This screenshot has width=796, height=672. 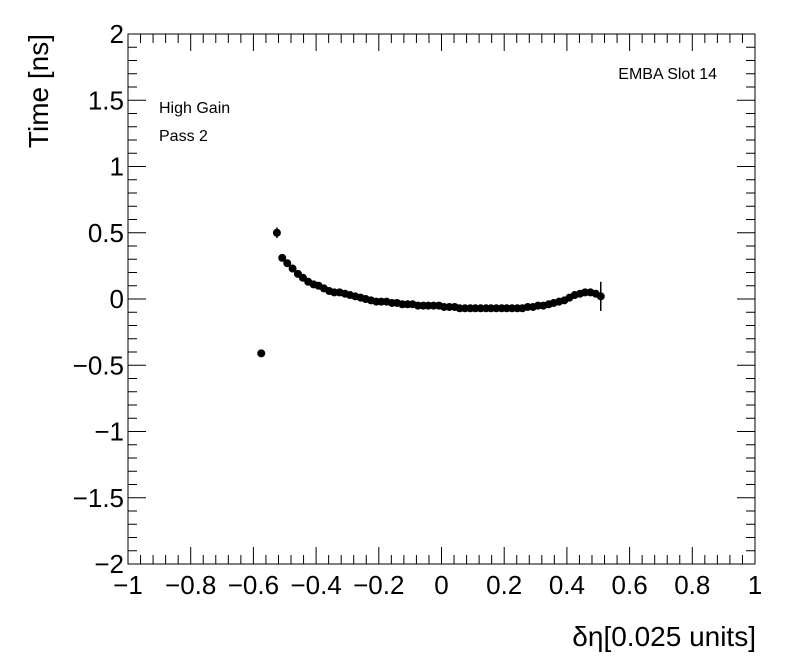 I want to click on x-tick-label: −0.8, so click(x=190, y=585).